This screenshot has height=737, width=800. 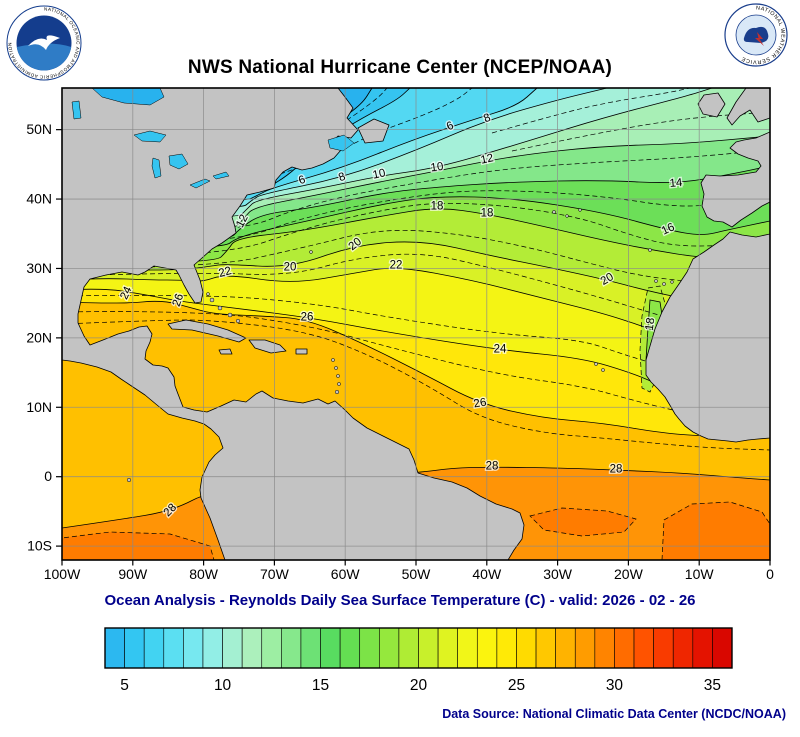 I want to click on colorbar-tick-label: 30, so click(x=615, y=685).